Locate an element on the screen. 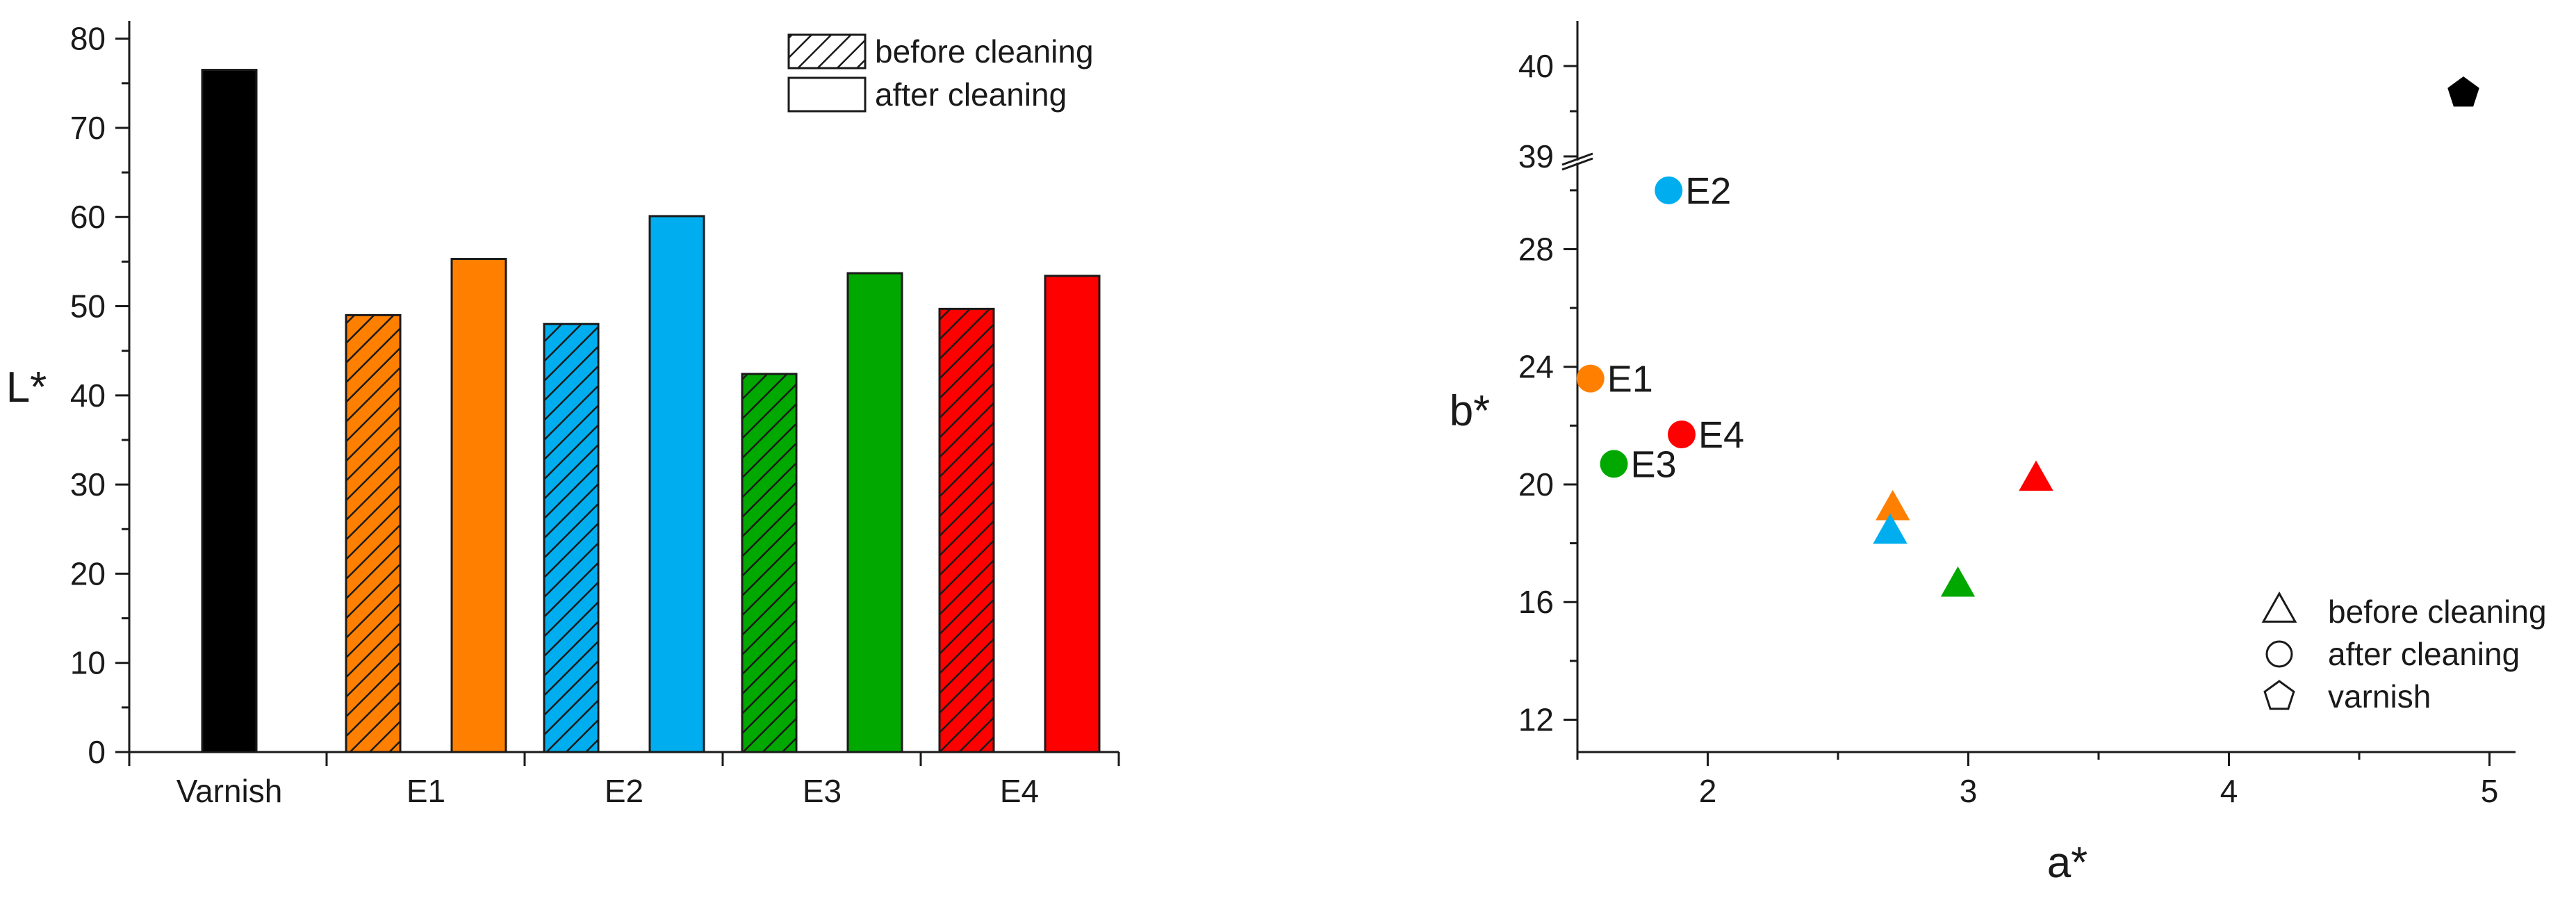 The width and height of the screenshot is (2576, 898). scatter-y-tick-label: 12 is located at coordinates (1536, 719).